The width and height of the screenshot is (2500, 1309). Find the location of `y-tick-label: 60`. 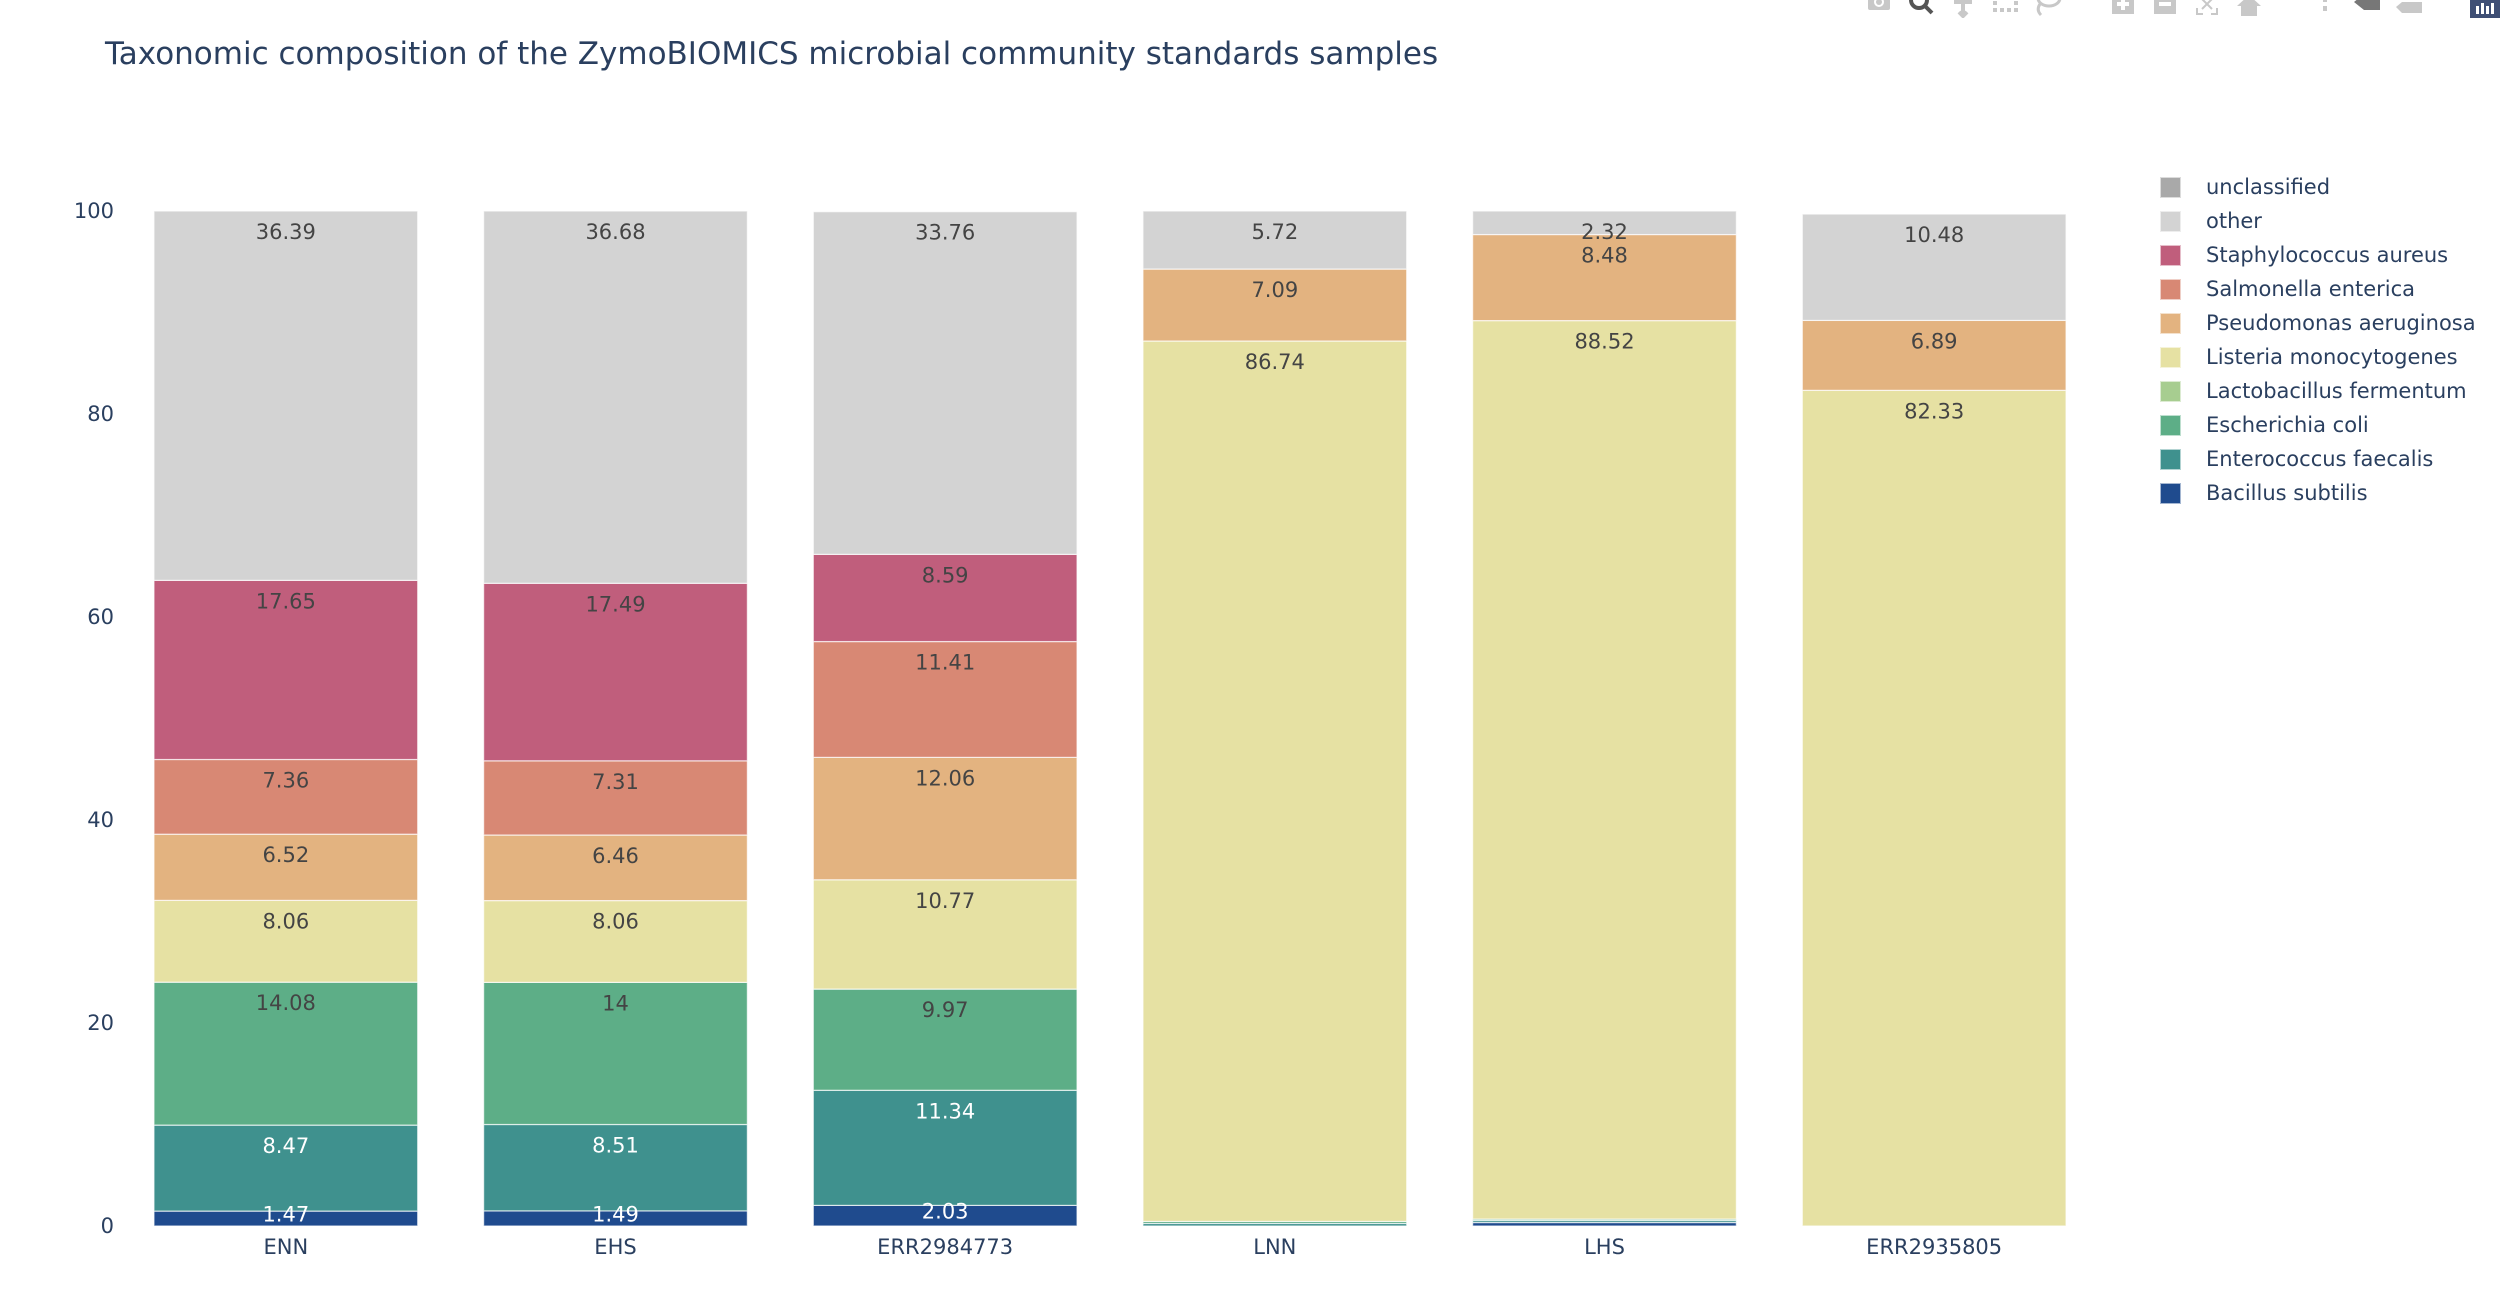

y-tick-label: 60 is located at coordinates (100, 617).